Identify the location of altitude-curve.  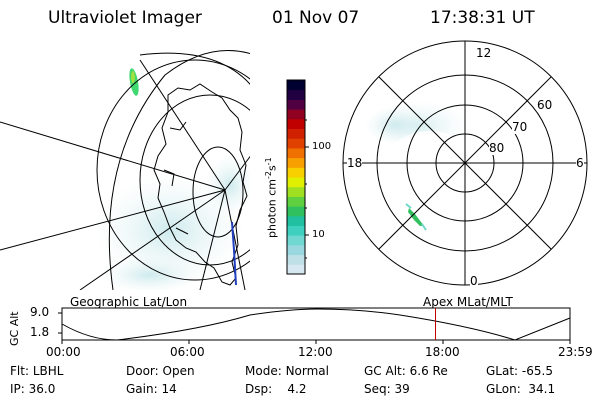
(316, 324).